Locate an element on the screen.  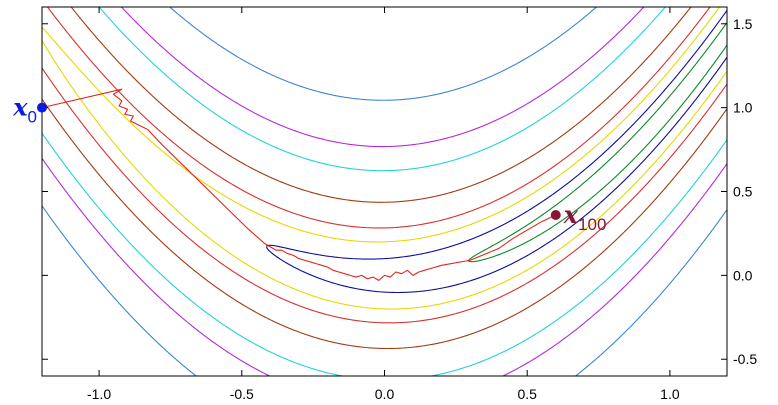
x-tick-label: 0.0 is located at coordinates (385, 394).